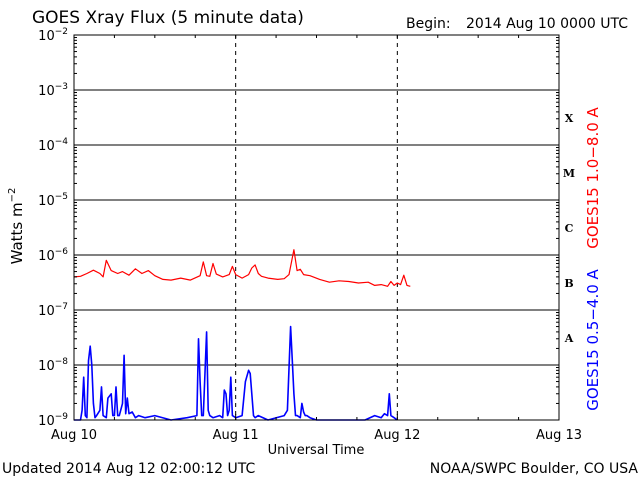 The height and width of the screenshot is (480, 640). Describe the element at coordinates (61, 32) in the screenshot. I see `y-tick-label-exponent: −2` at that location.